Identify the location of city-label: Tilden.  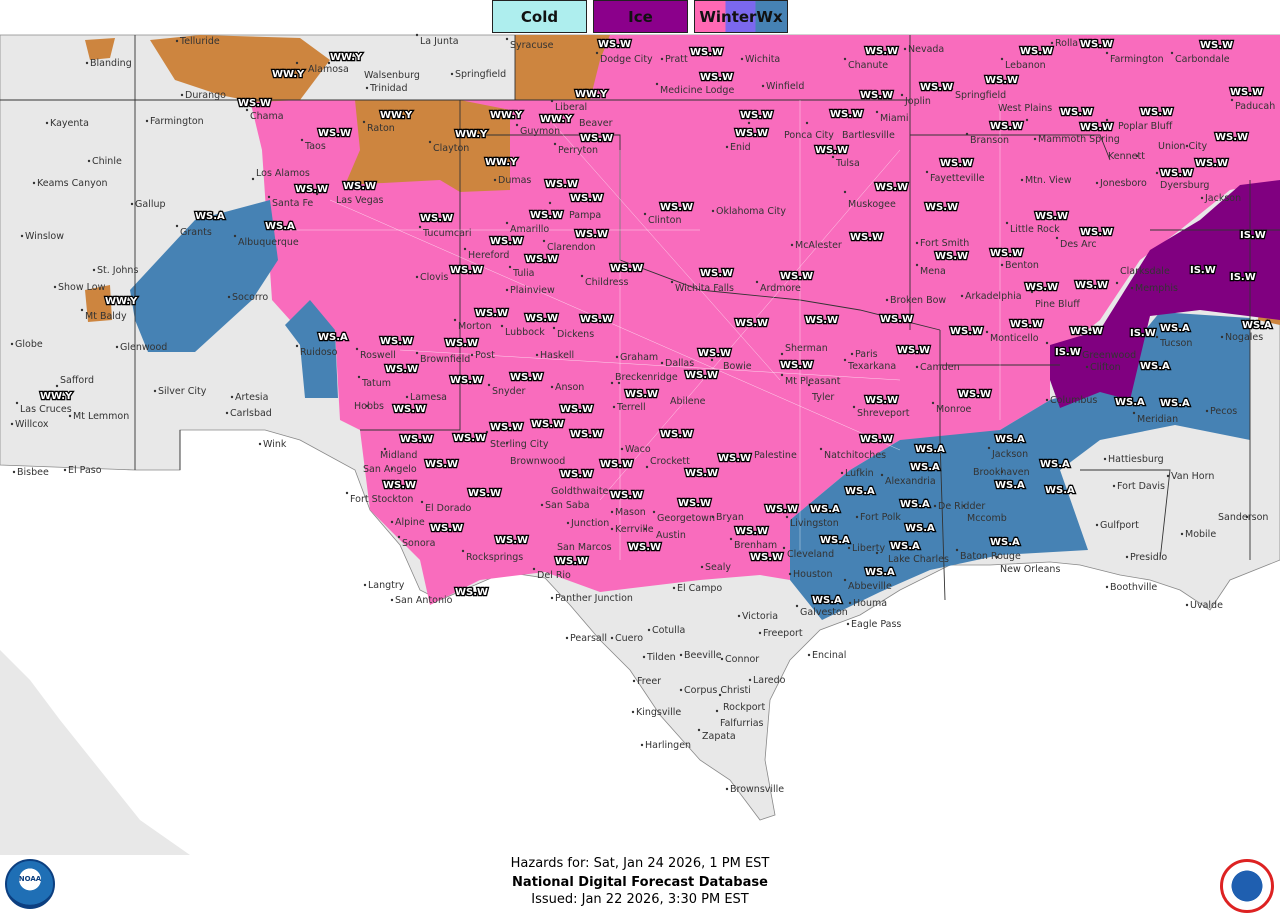
(661, 657).